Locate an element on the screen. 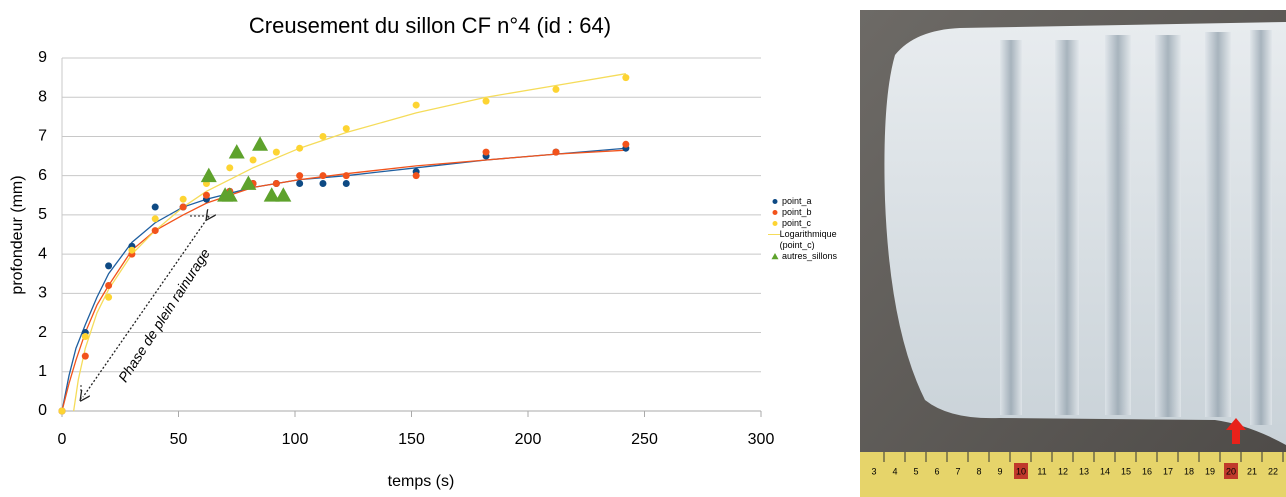 Image resolution: width=1286 pixels, height=497 pixels. ruler-label: 14 is located at coordinates (1105, 471).